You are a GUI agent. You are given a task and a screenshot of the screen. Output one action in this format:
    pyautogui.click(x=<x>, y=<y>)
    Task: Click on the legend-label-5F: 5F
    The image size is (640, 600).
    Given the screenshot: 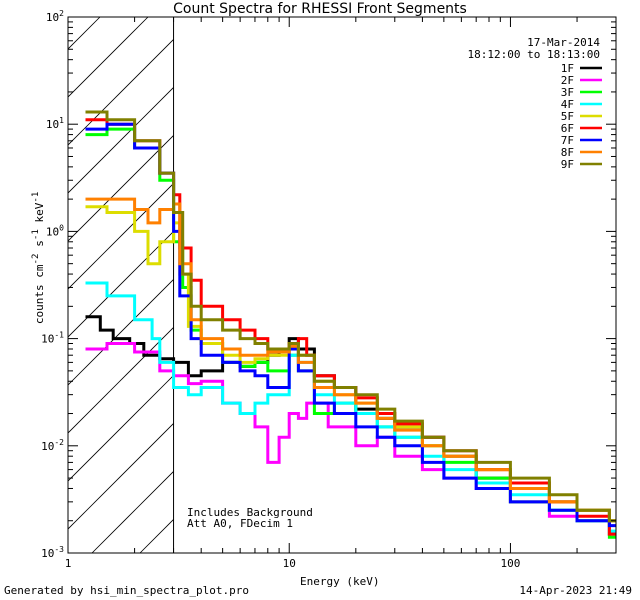 What is the action you would take?
    pyautogui.click(x=567, y=116)
    